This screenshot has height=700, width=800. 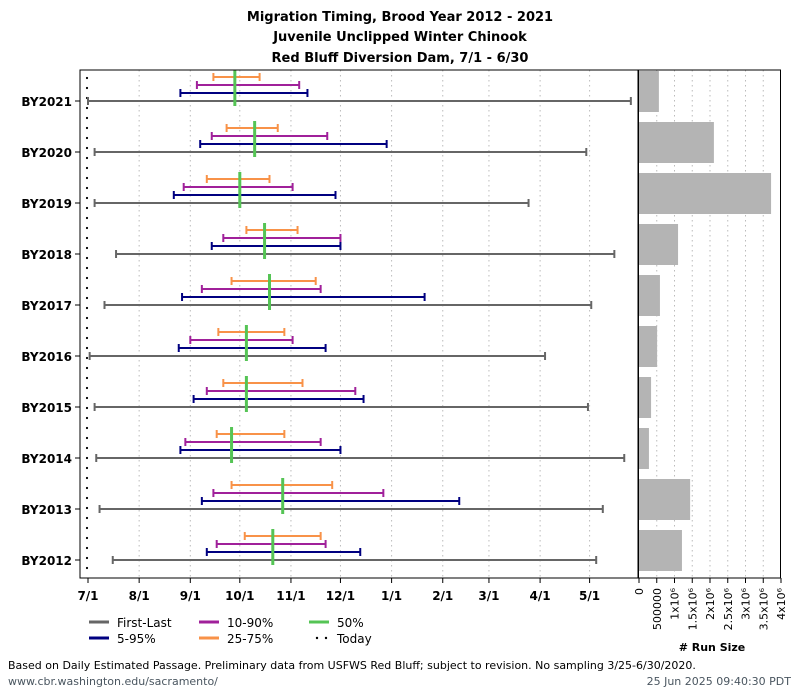 What do you see at coordinates (488, 596) in the screenshot?
I see `x-tick-label: 3/1` at bounding box center [488, 596].